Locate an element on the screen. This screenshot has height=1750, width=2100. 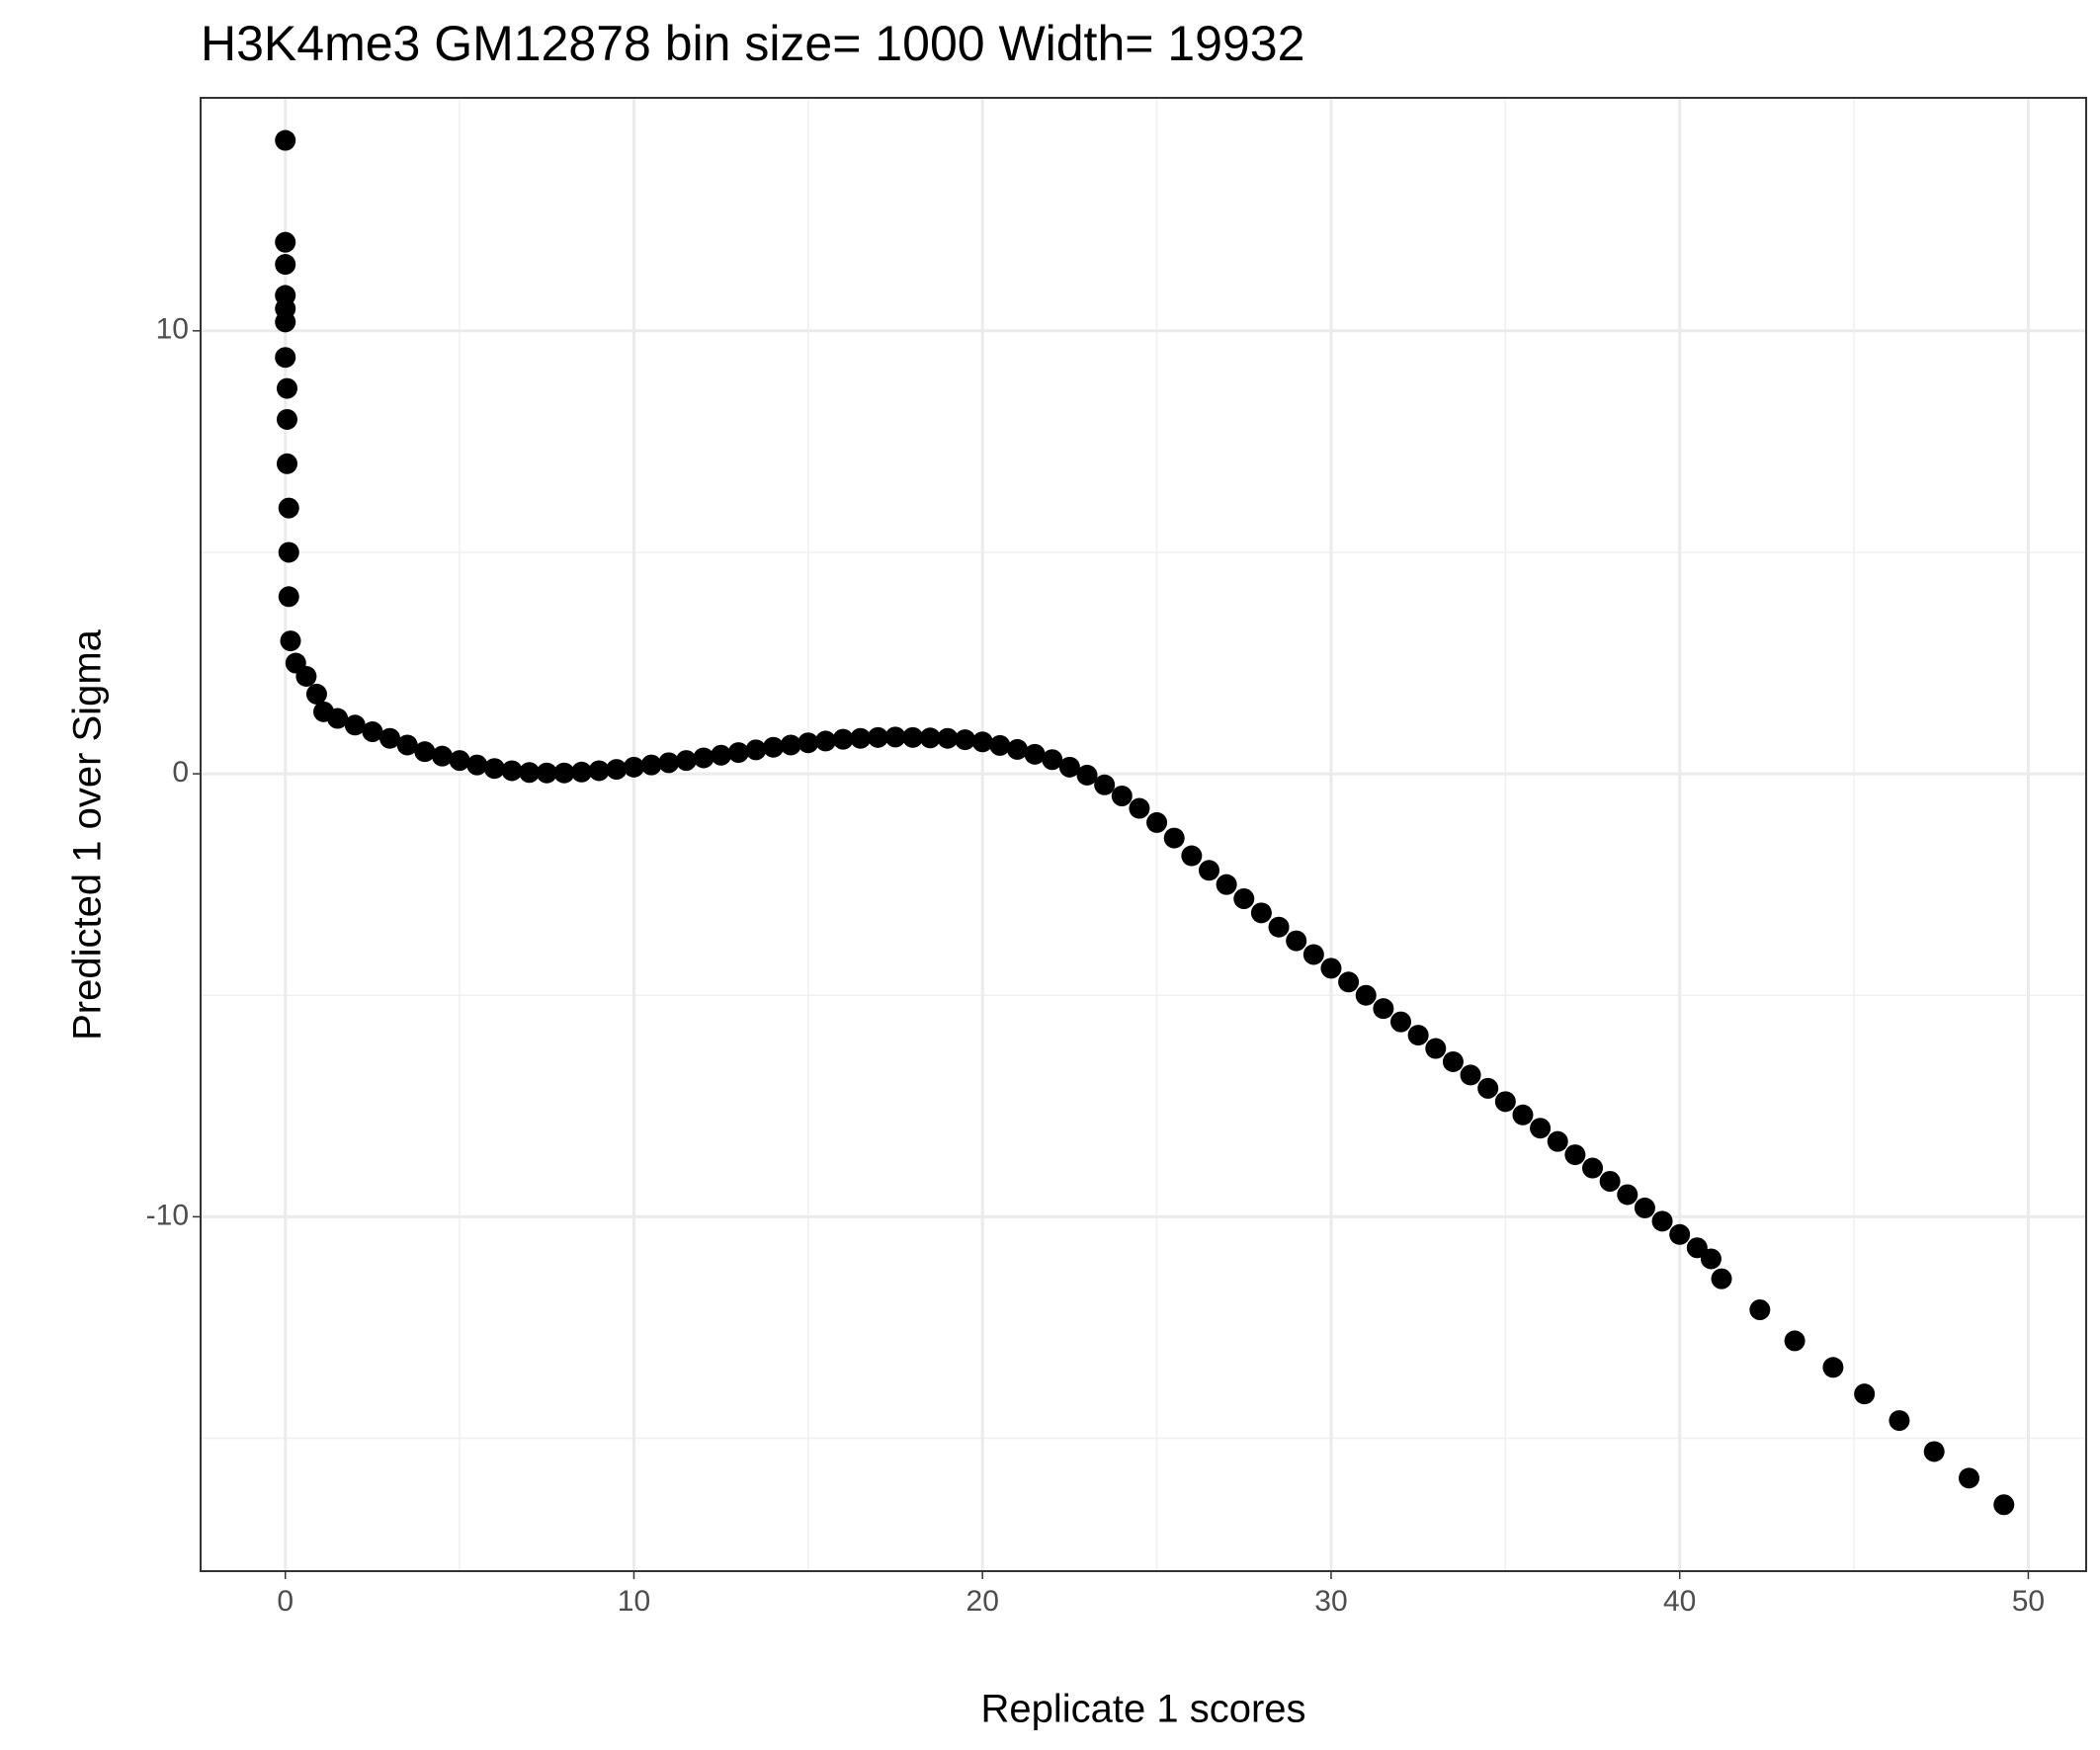
y-axis-title: Predicted 1 over Sigma is located at coordinates (88, 834).